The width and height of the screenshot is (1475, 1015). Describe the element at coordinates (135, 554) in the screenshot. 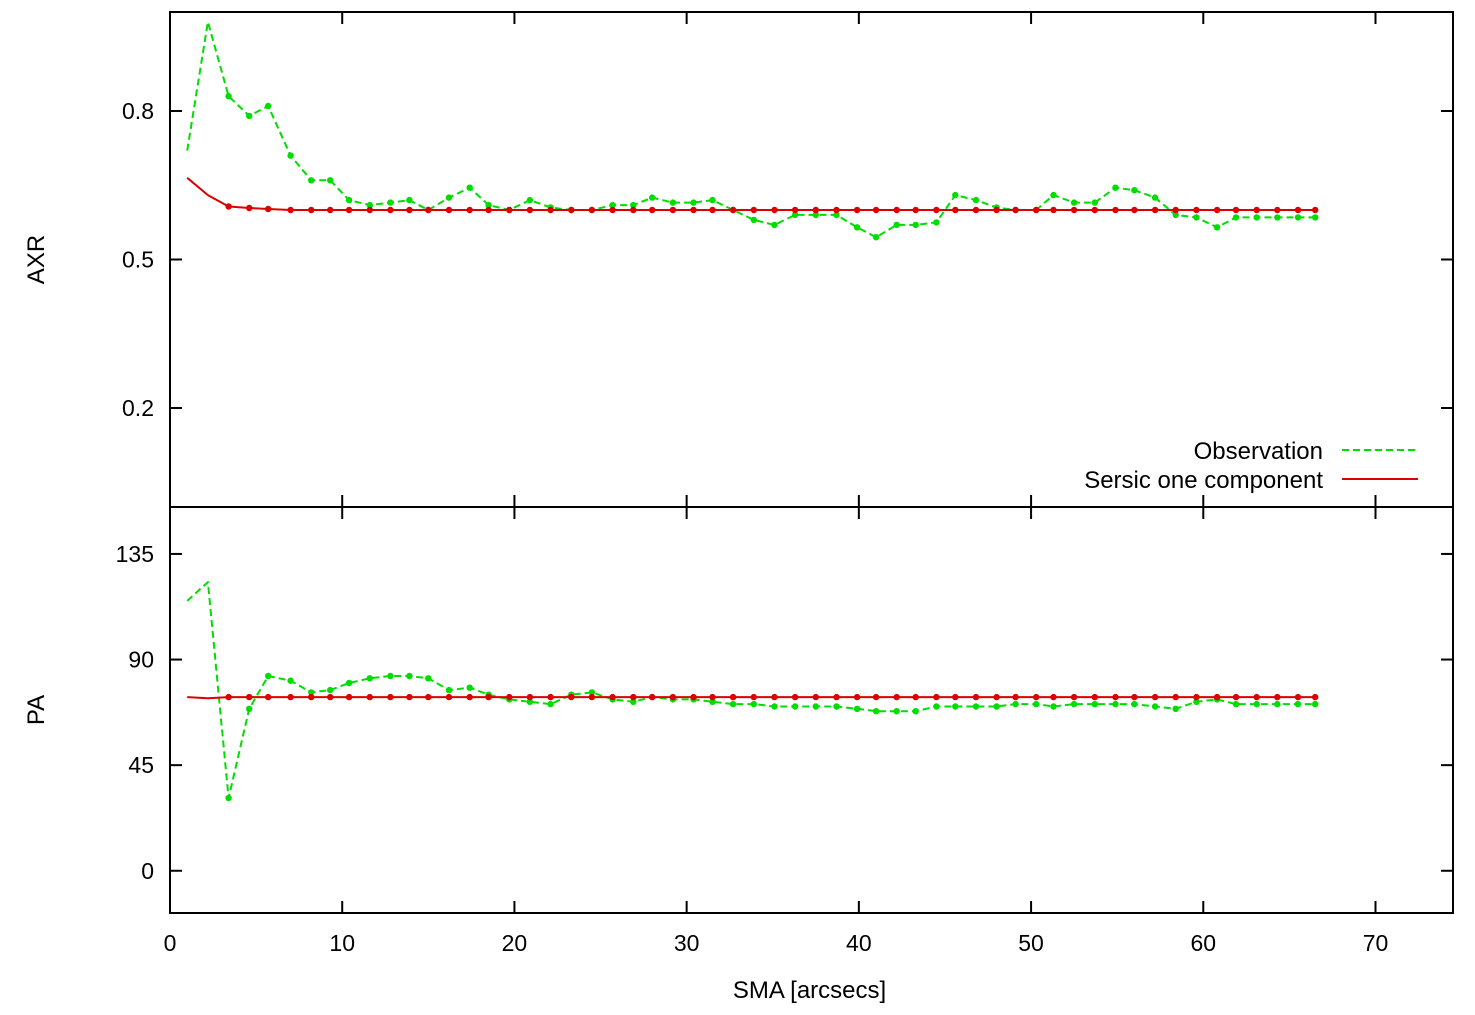

I see `pa-ytick-label: 135` at that location.